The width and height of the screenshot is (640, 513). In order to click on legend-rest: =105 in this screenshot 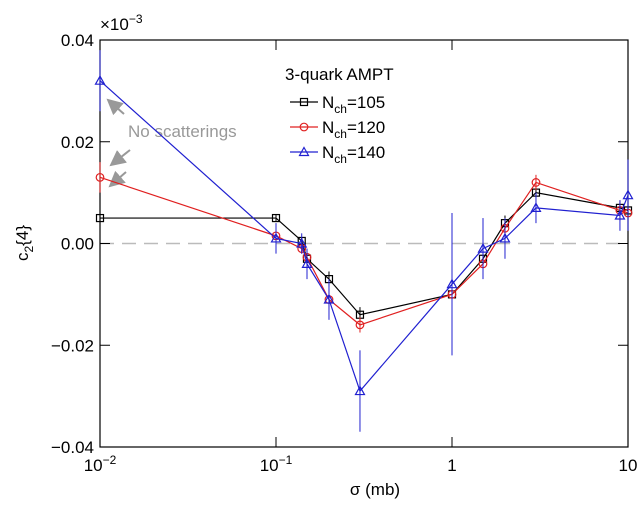, I will do `click(366, 102)`.